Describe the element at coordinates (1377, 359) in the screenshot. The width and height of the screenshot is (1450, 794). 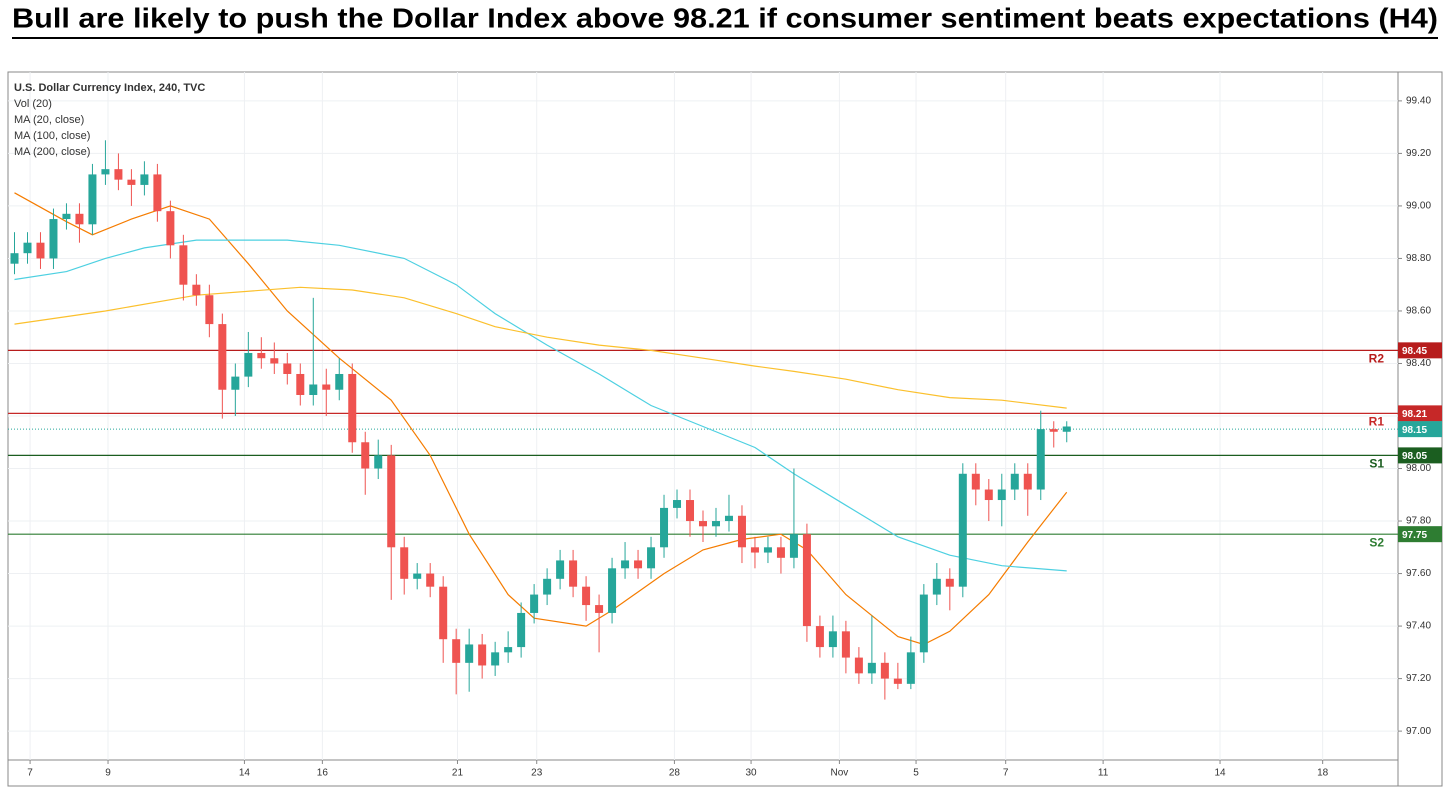
I see `level-label: R2` at that location.